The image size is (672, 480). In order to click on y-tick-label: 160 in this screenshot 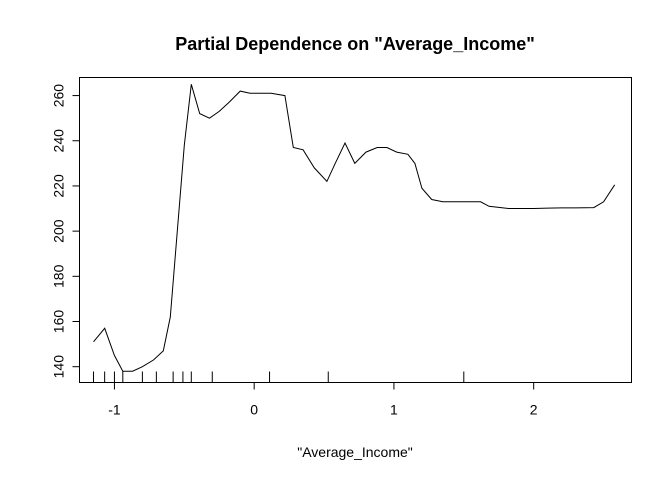, I will do `click(59, 322)`.